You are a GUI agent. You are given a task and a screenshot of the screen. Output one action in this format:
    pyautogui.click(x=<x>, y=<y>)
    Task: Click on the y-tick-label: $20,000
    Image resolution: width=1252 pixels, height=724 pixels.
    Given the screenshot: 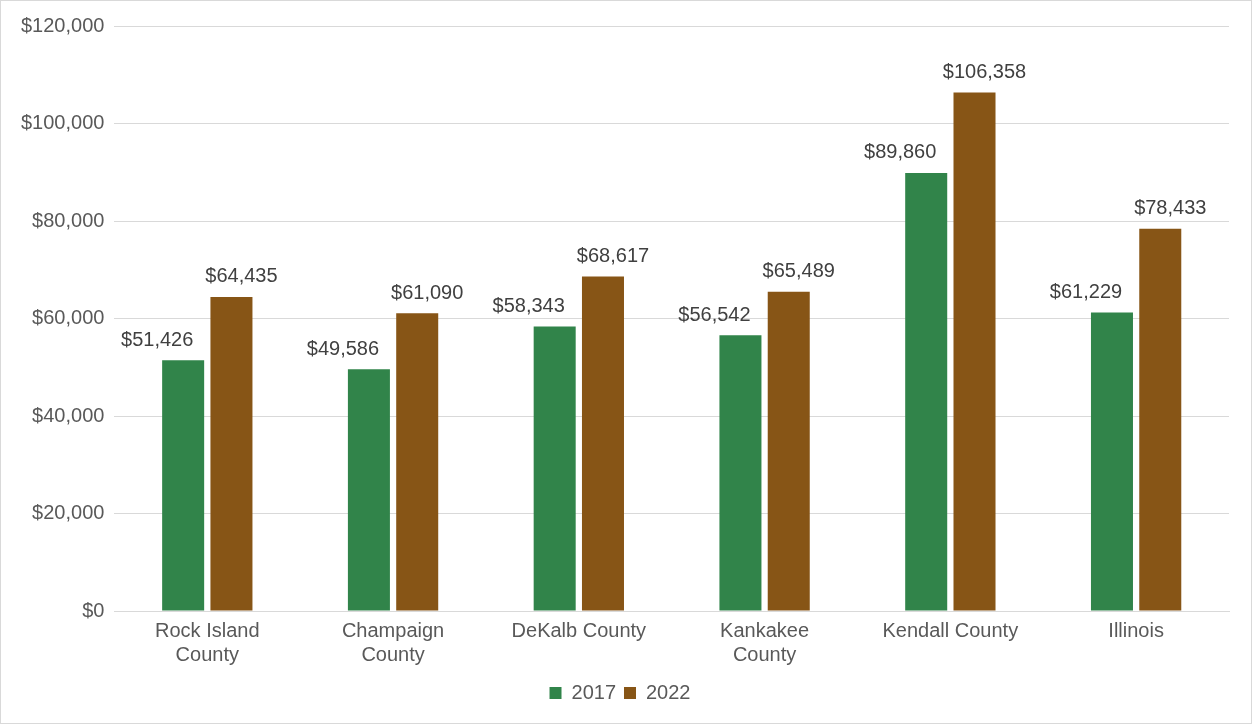 What is the action you would take?
    pyautogui.click(x=68, y=512)
    